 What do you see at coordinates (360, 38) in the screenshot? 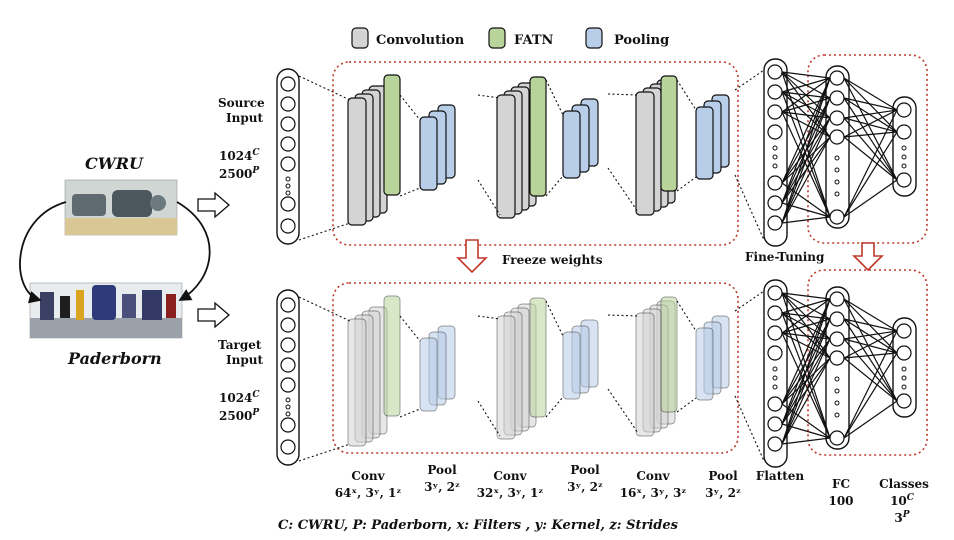
I see `legend-swatch-convolution` at bounding box center [360, 38].